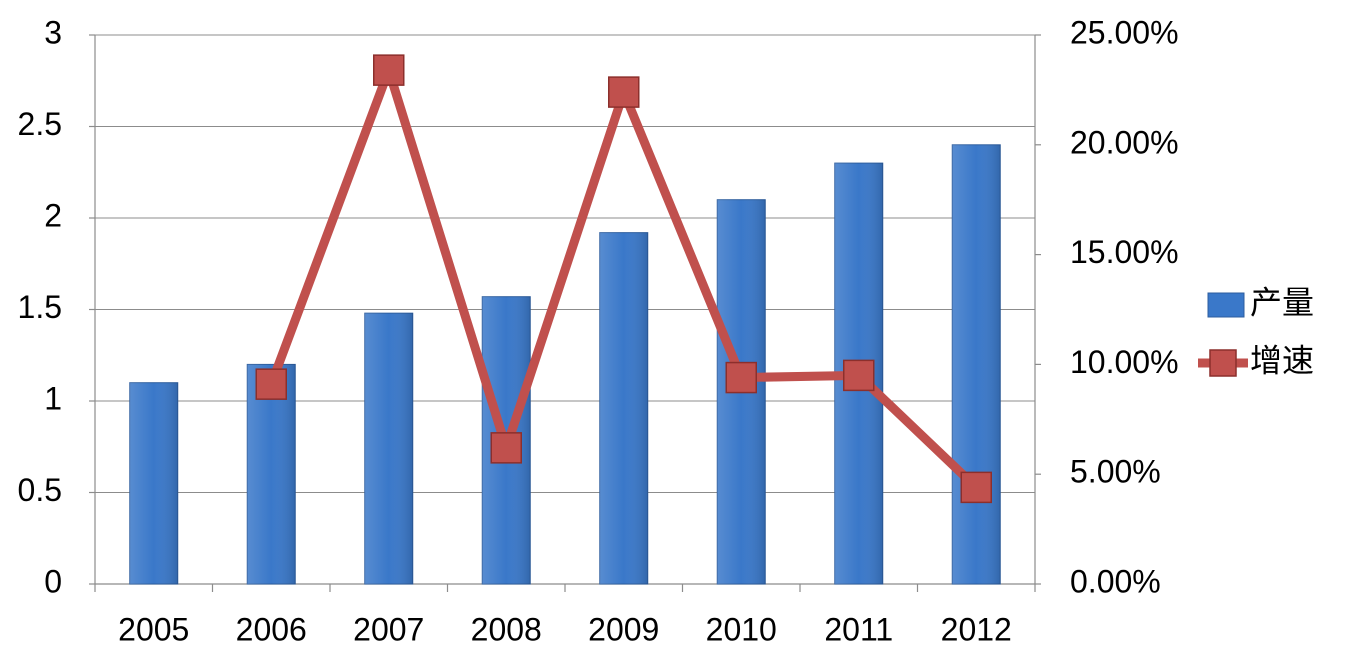 The height and width of the screenshot is (667, 1347). What do you see at coordinates (40, 490) in the screenshot?
I see `y-tick-label: 0.5` at bounding box center [40, 490].